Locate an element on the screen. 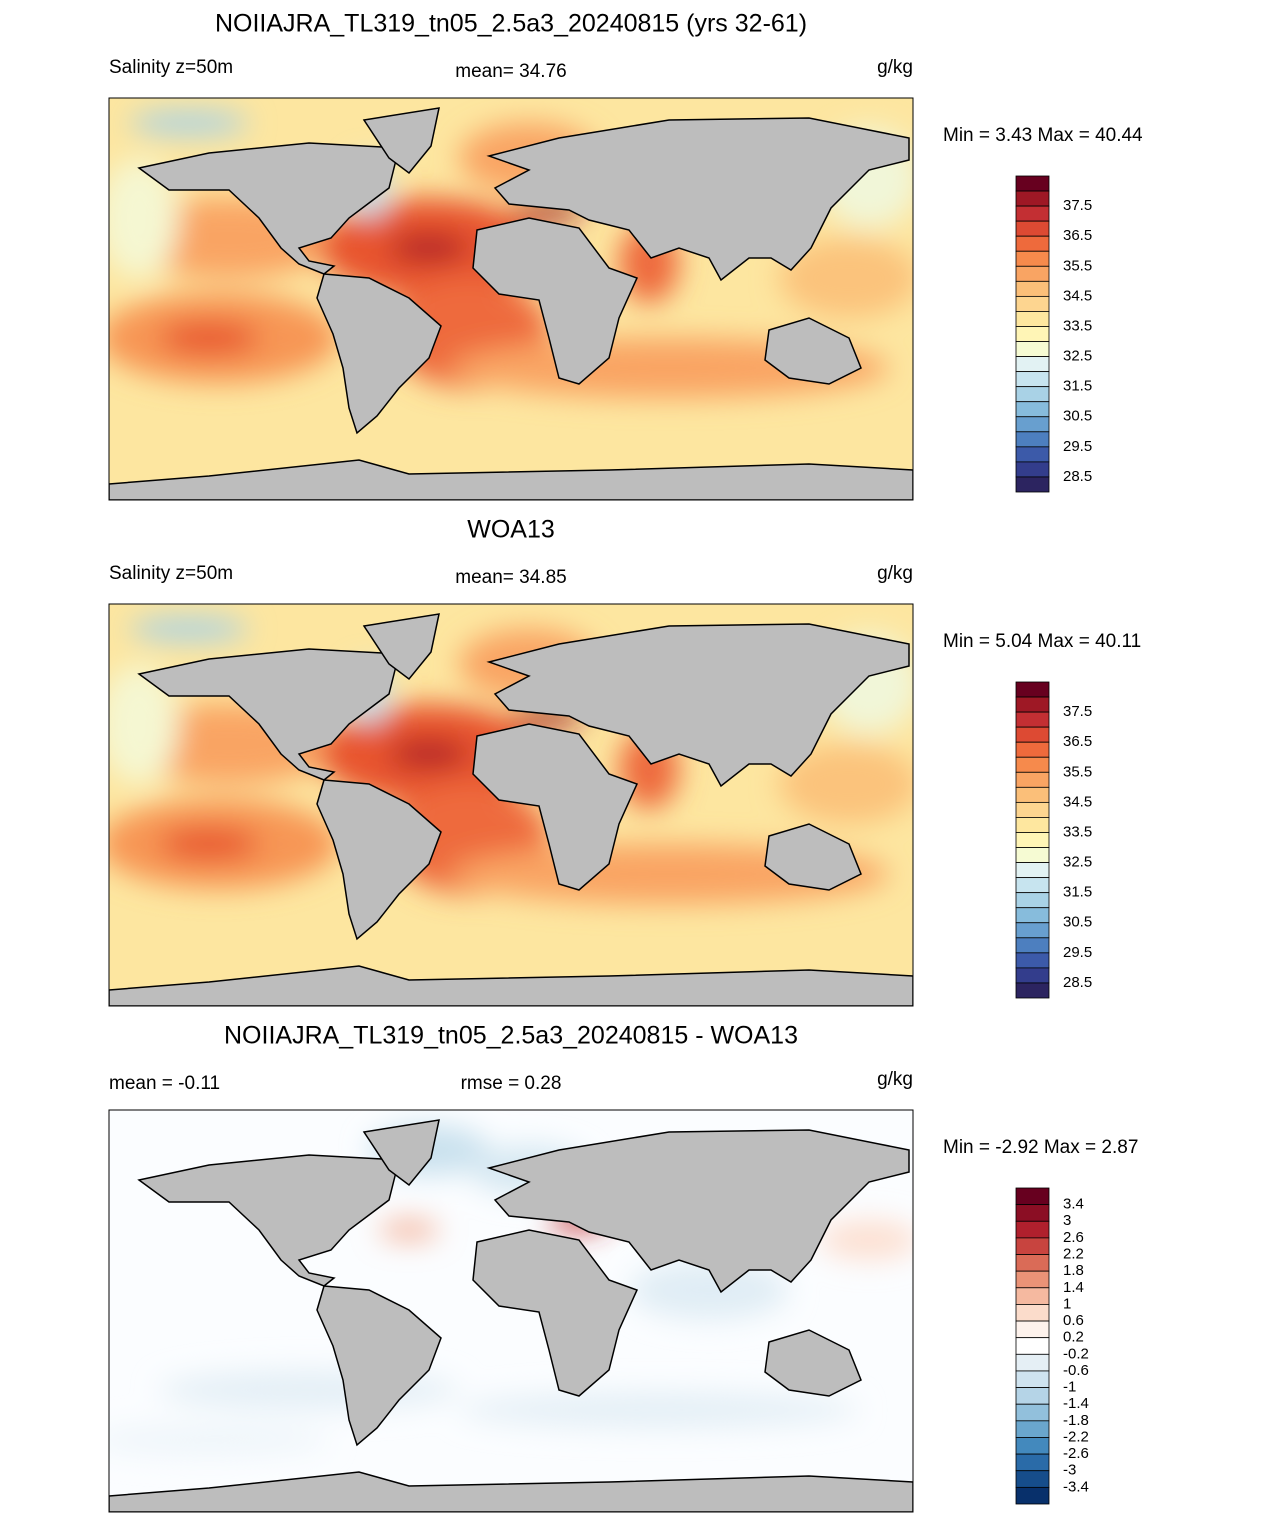  colorbar-label: -3 is located at coordinates (1069, 1470).